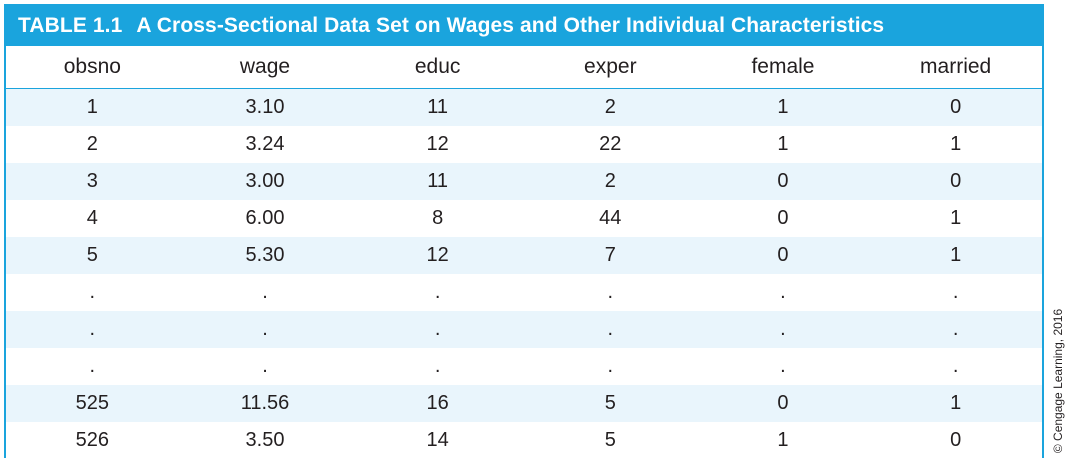 This screenshot has height=462, width=1073. What do you see at coordinates (955, 67) in the screenshot?
I see `header-married: married` at bounding box center [955, 67].